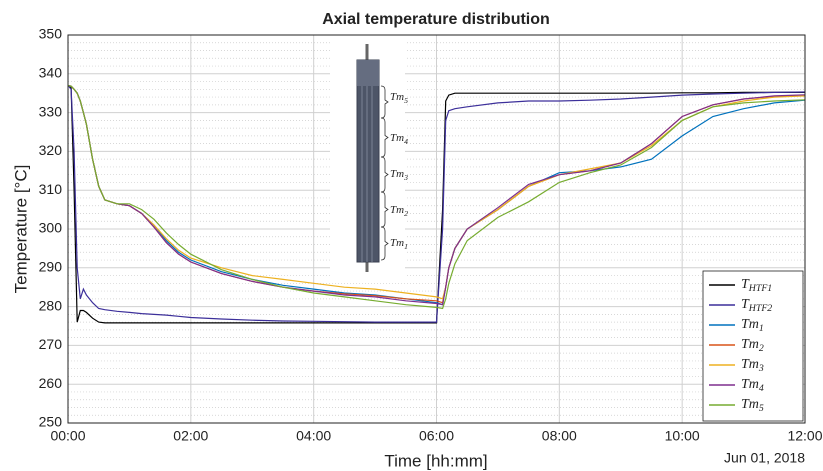 The image size is (823, 471). I want to click on x-tick-label: 02:00, so click(190, 436).